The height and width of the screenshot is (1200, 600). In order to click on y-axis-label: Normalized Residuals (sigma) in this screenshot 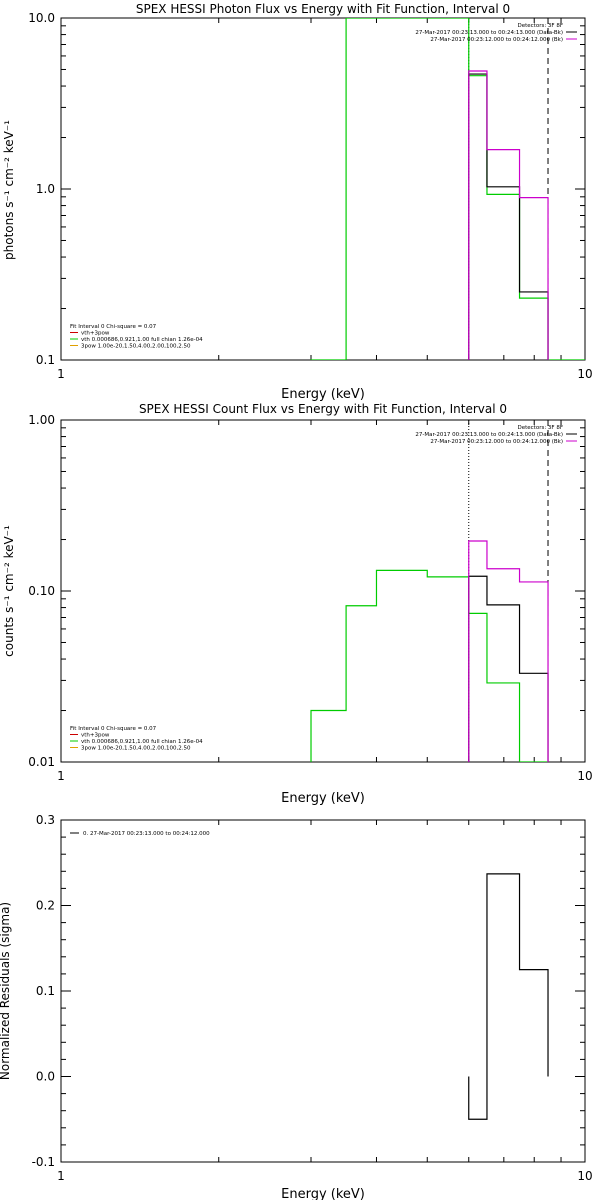, I will do `click(6, 991)`.